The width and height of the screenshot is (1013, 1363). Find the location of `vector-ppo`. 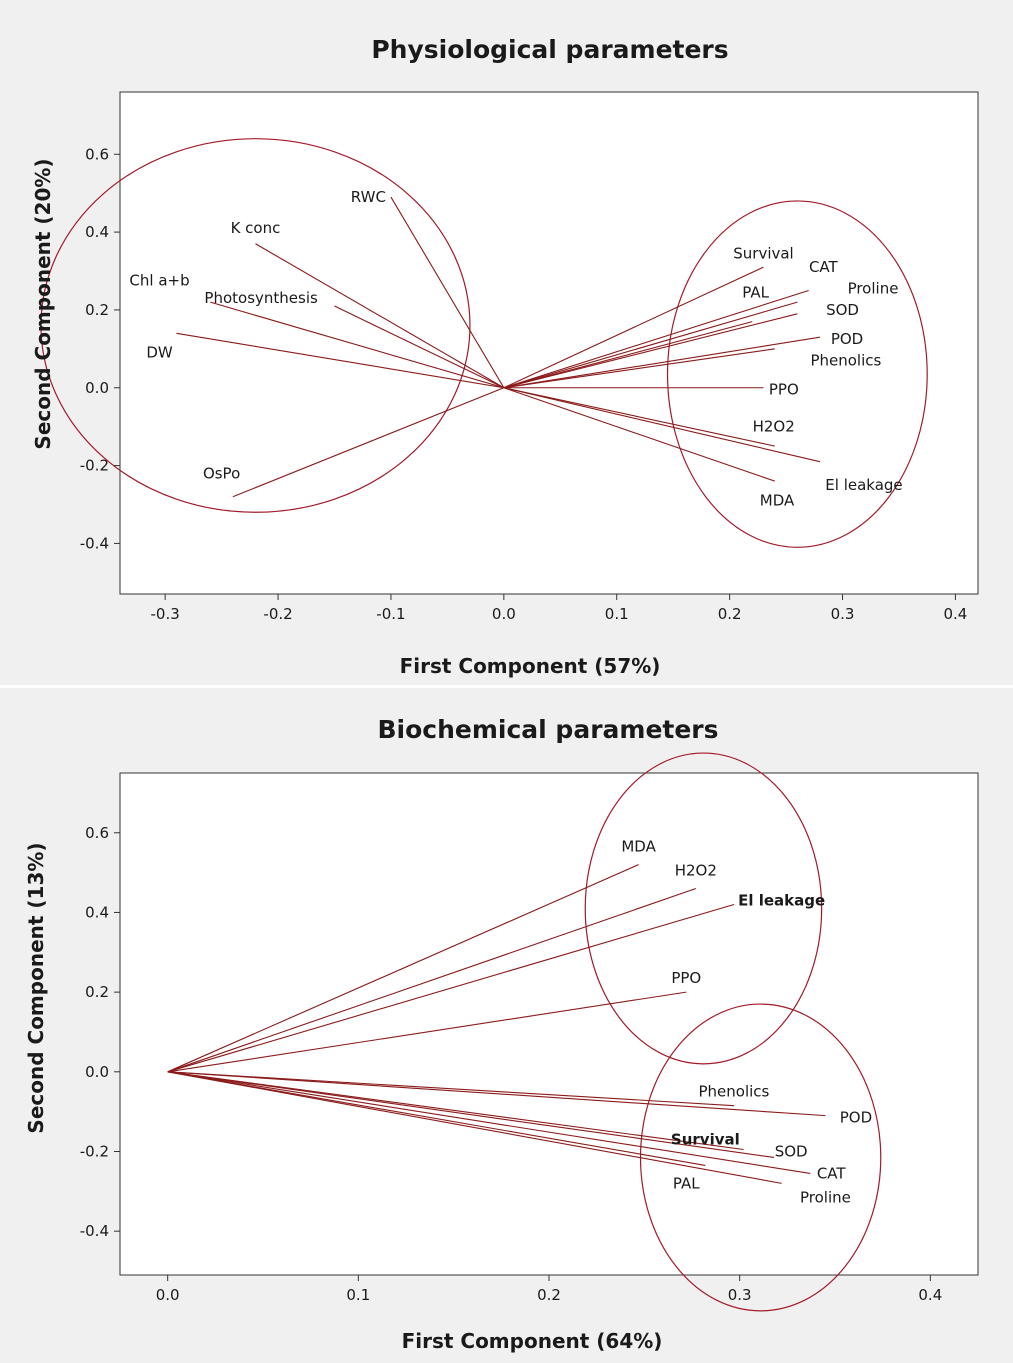

vector-ppo is located at coordinates (427, 1032).